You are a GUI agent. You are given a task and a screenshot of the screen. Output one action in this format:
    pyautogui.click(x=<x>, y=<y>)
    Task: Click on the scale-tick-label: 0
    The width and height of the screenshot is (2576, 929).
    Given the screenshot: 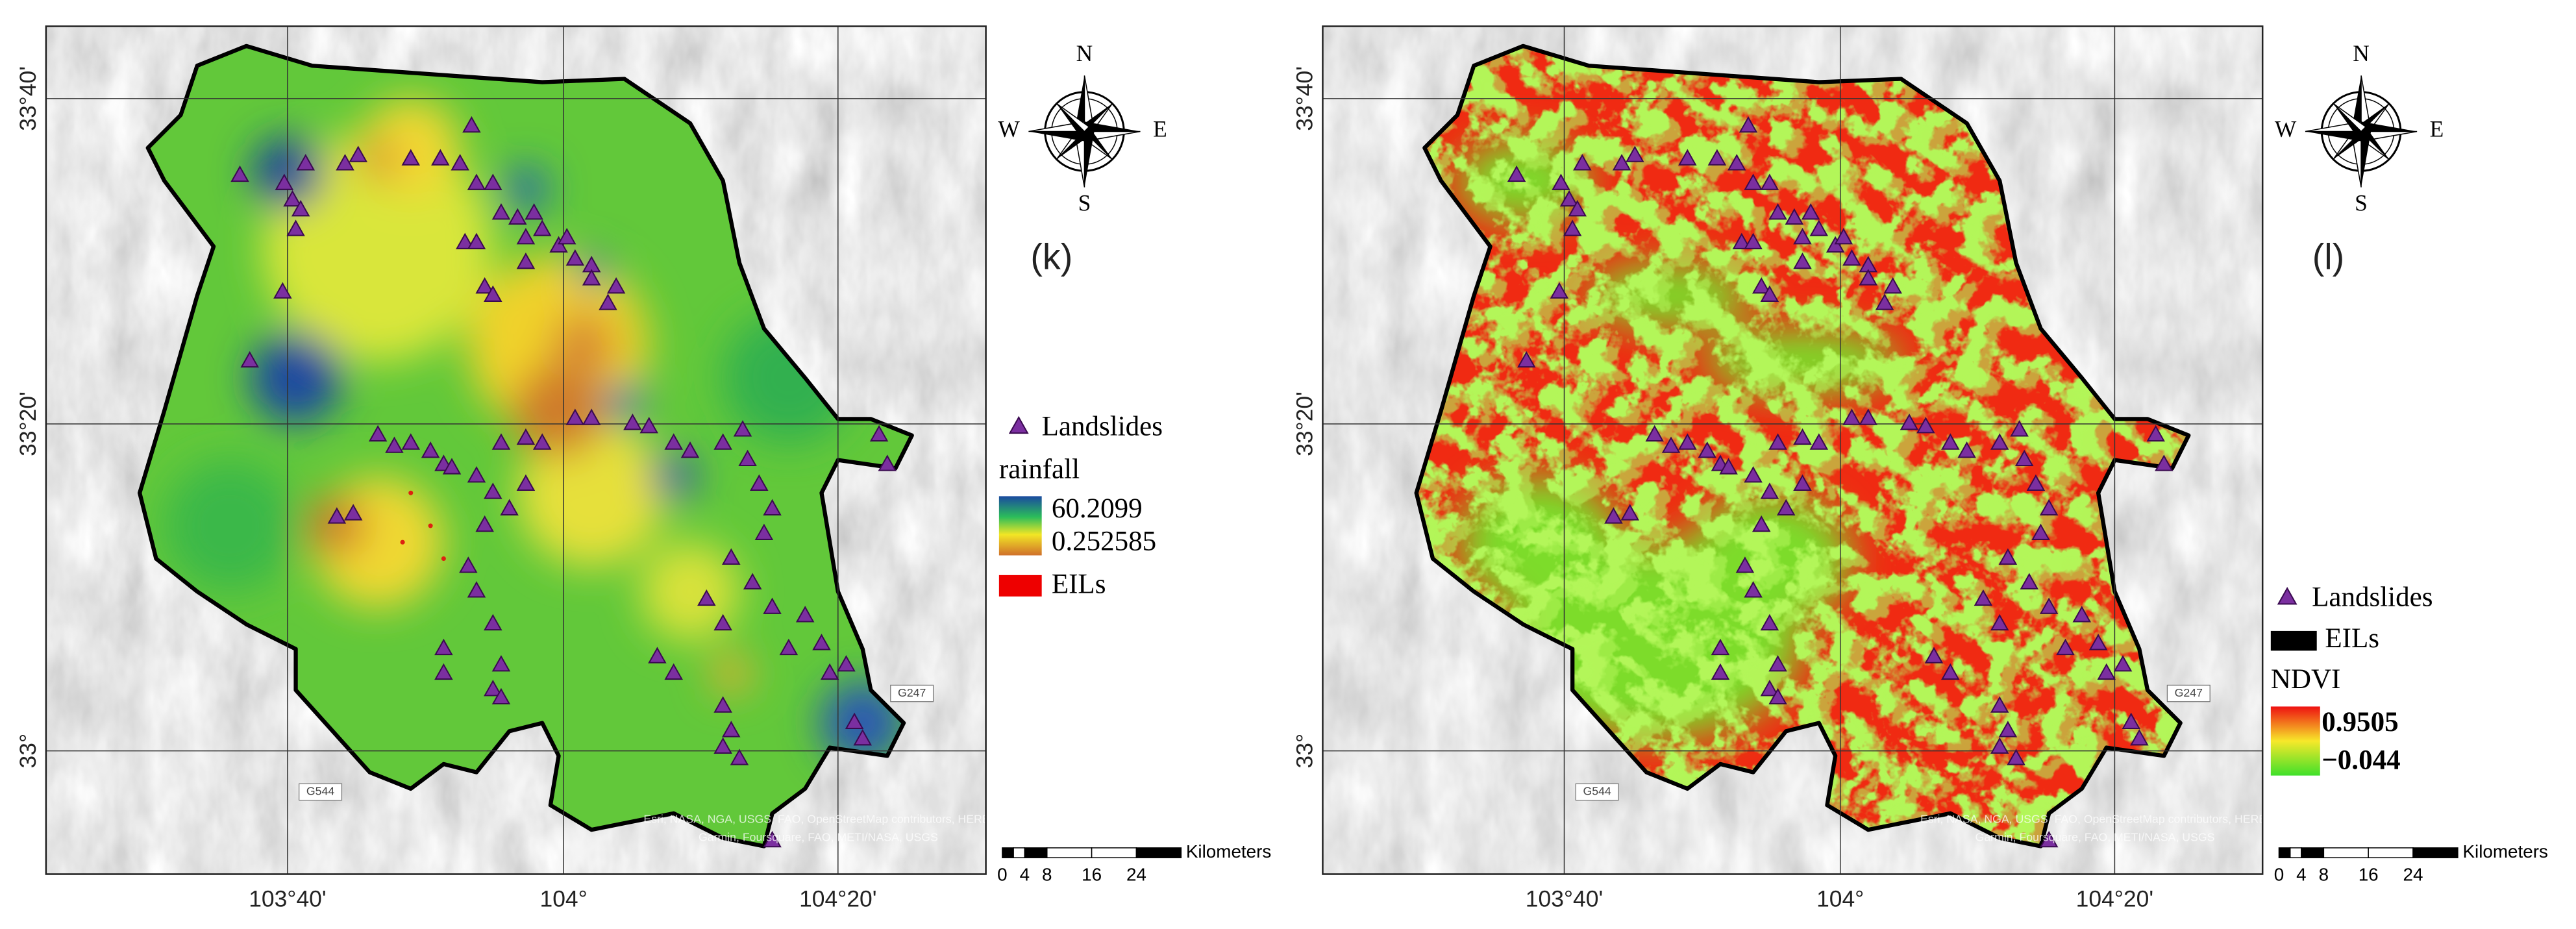 What is the action you would take?
    pyautogui.click(x=1002, y=874)
    